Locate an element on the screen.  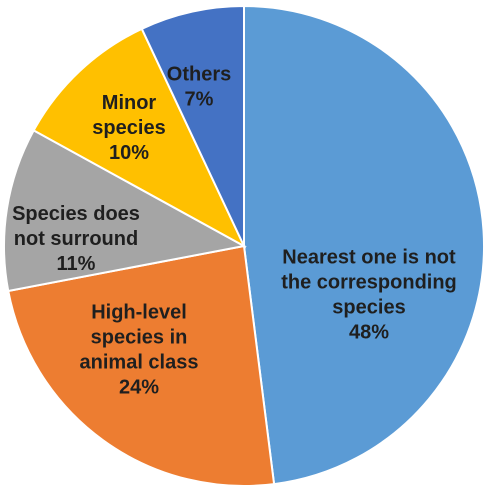
pie-label-5: Others 7% is located at coordinates (199, 87).